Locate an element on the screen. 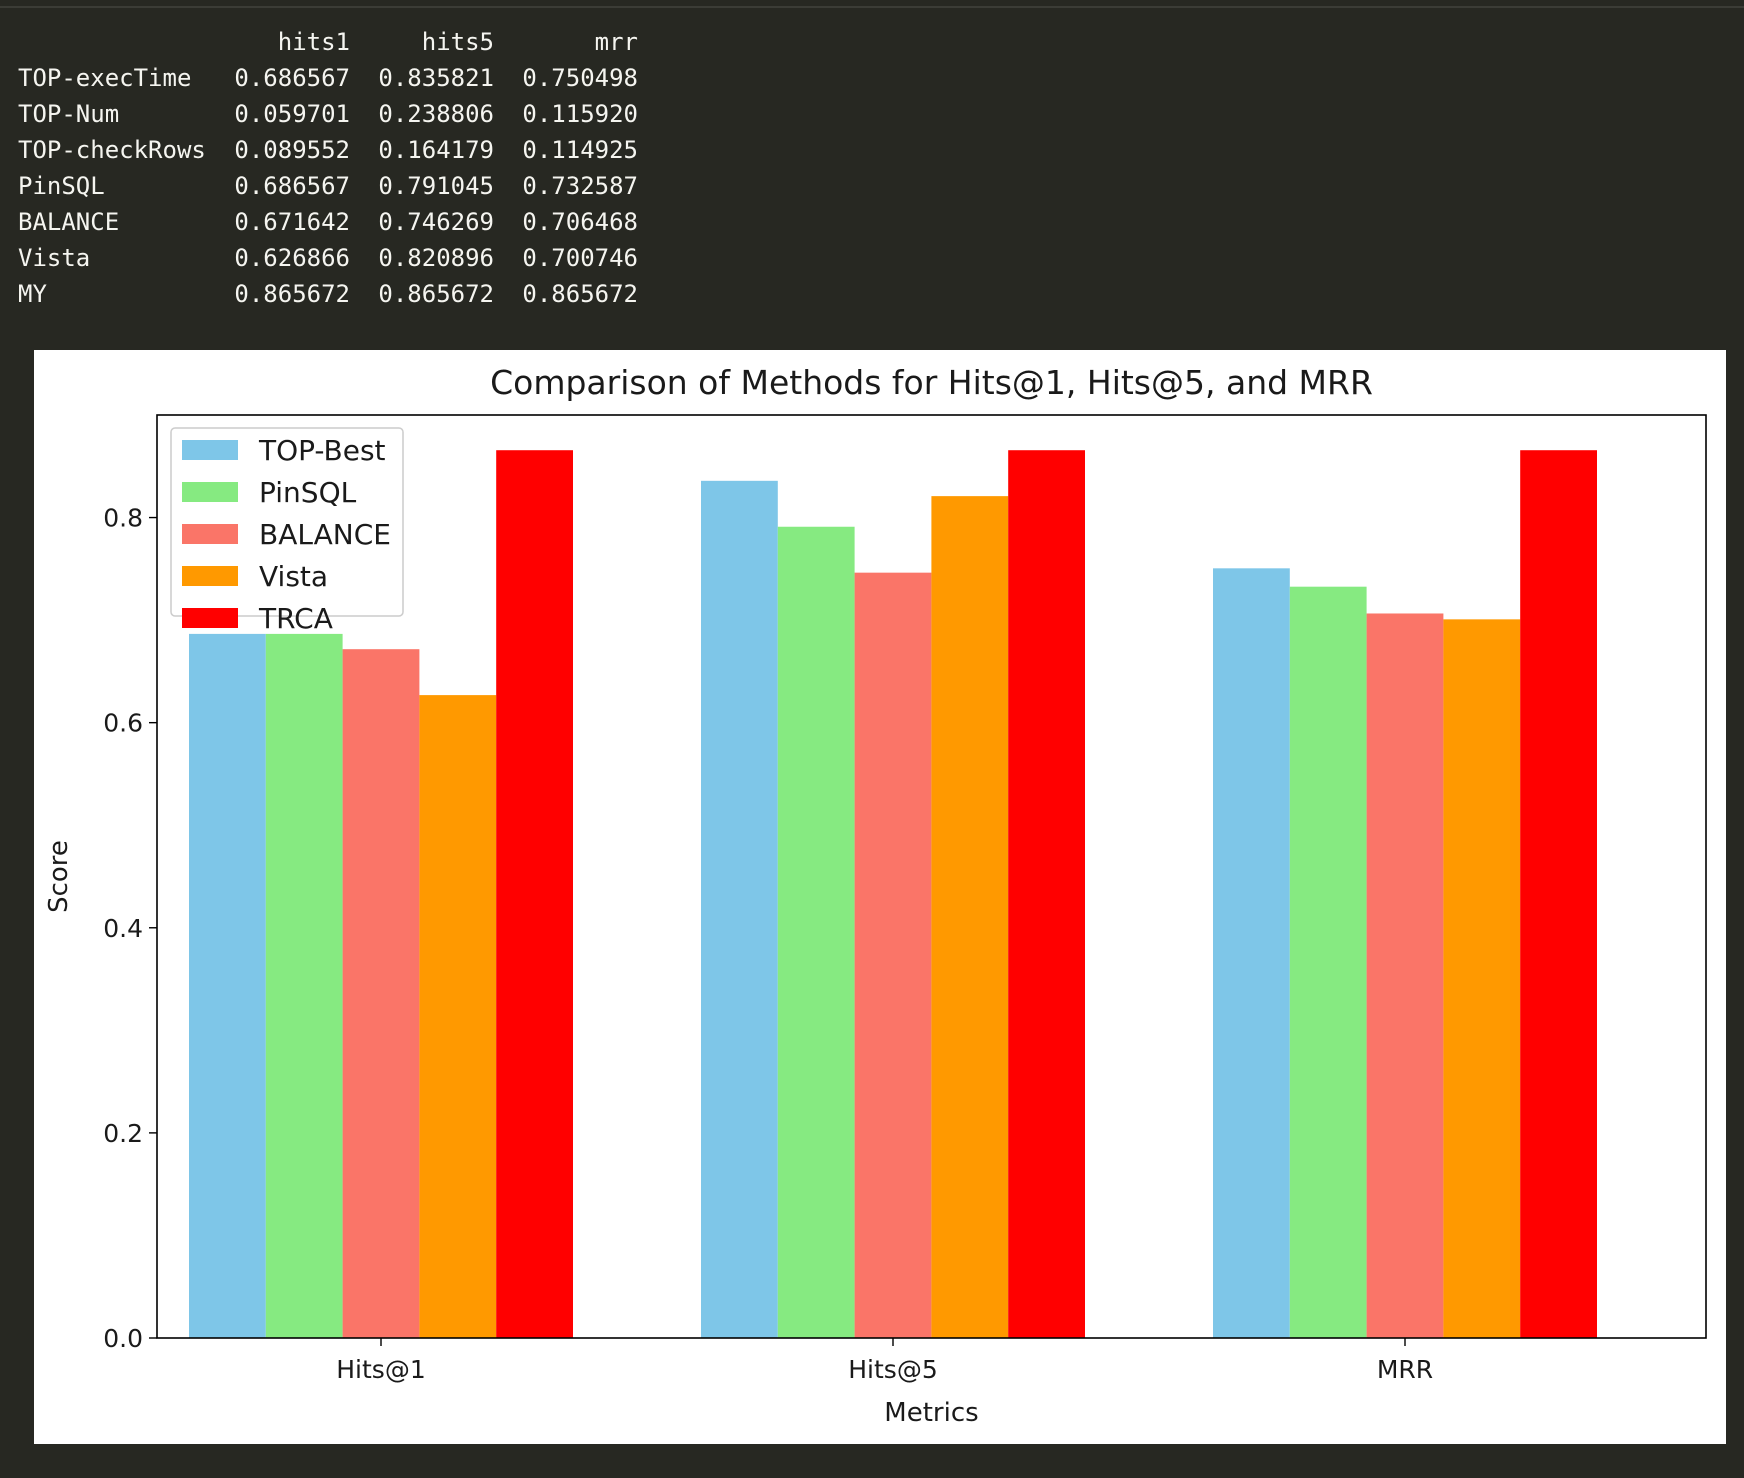 The height and width of the screenshot is (1478, 1744). legend-label: Vista is located at coordinates (293, 576).